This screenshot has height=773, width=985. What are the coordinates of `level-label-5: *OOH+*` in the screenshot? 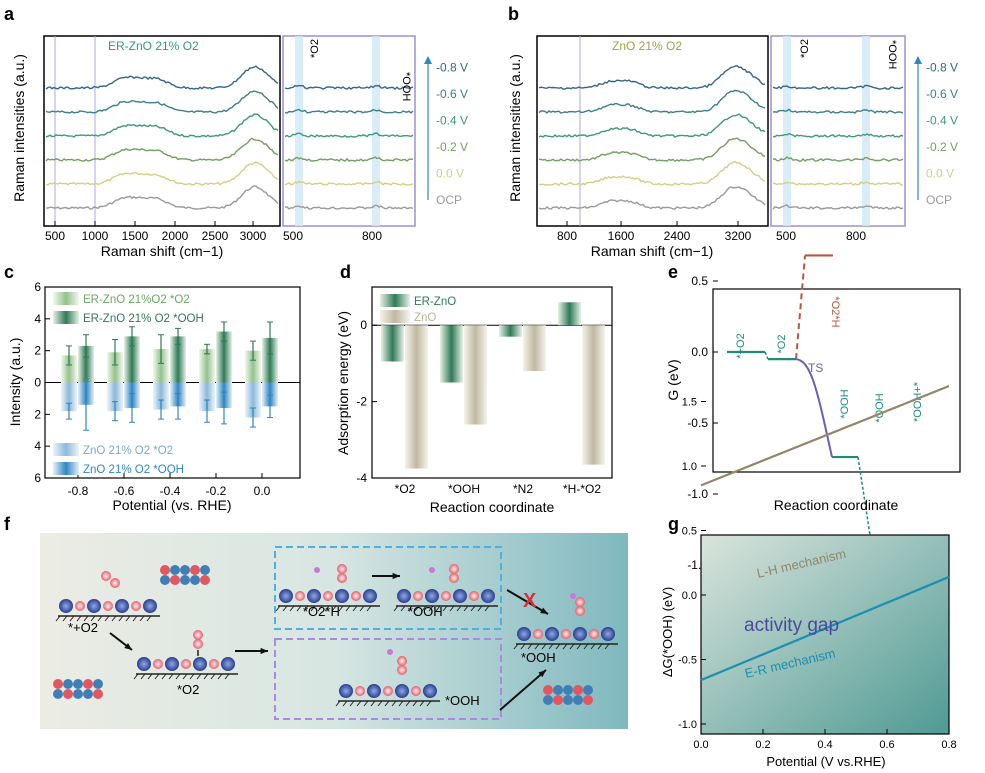 It's located at (918, 401).